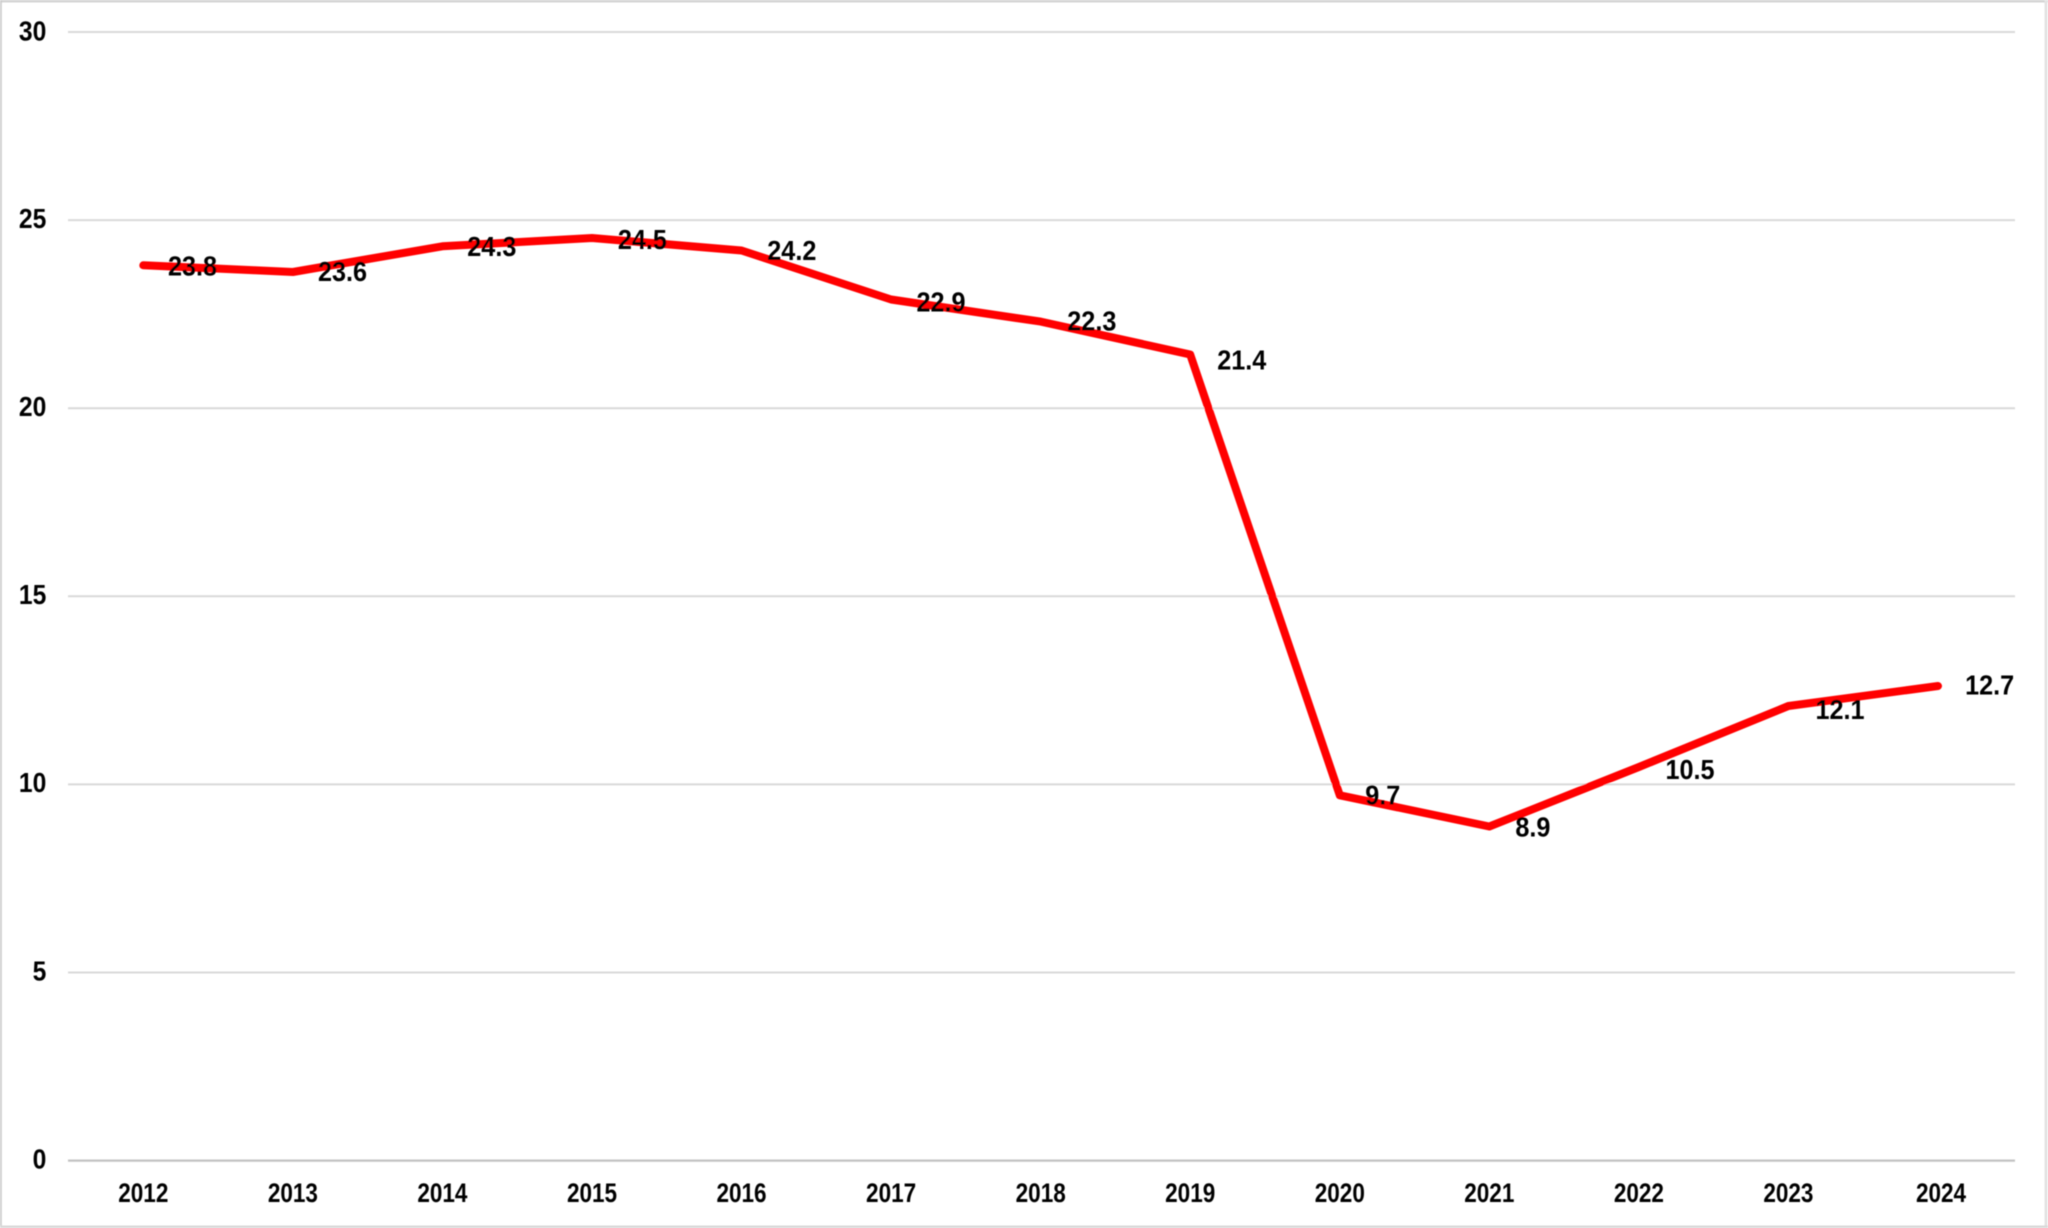 Image resolution: width=2048 pixels, height=1228 pixels. What do you see at coordinates (1091, 321) in the screenshot?
I see `svg-text: 22.3` at bounding box center [1091, 321].